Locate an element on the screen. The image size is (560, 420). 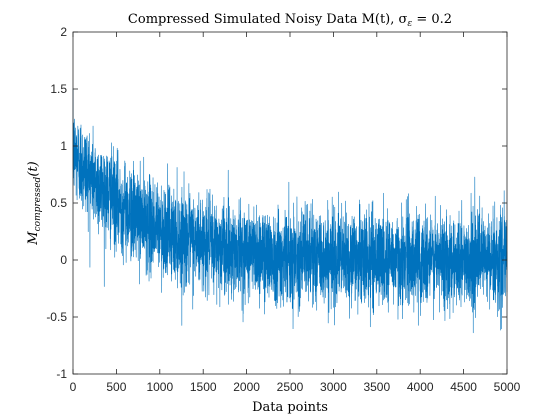
x-tick-label: 500 is located at coordinates (116, 387).